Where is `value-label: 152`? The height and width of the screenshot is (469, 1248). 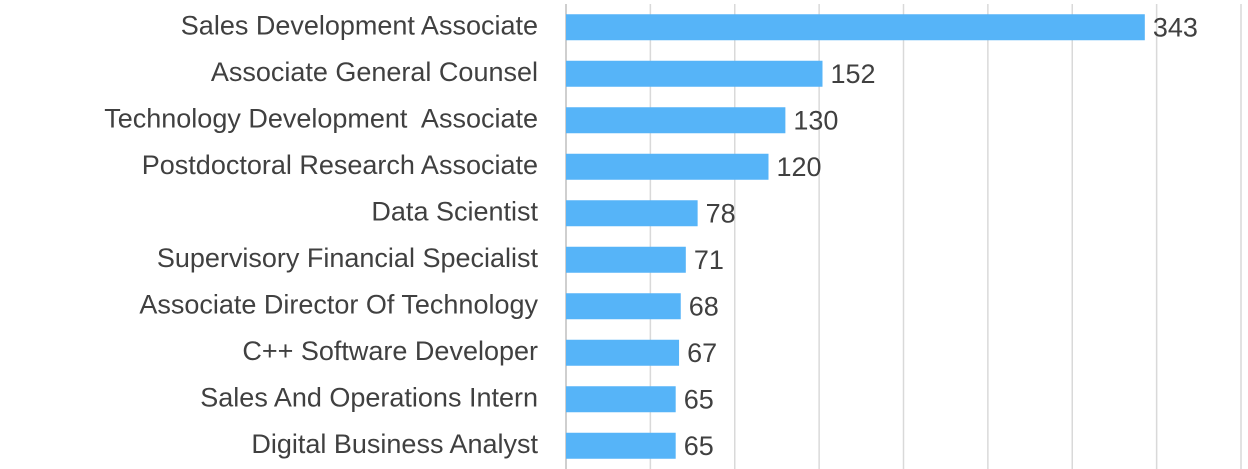
value-label: 152 is located at coordinates (853, 74).